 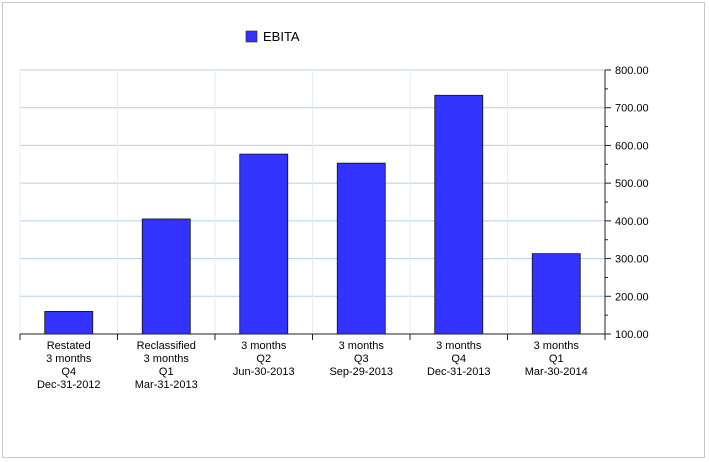 I want to click on x-label-1-line-3: Mar-31-2013, so click(x=166, y=385).